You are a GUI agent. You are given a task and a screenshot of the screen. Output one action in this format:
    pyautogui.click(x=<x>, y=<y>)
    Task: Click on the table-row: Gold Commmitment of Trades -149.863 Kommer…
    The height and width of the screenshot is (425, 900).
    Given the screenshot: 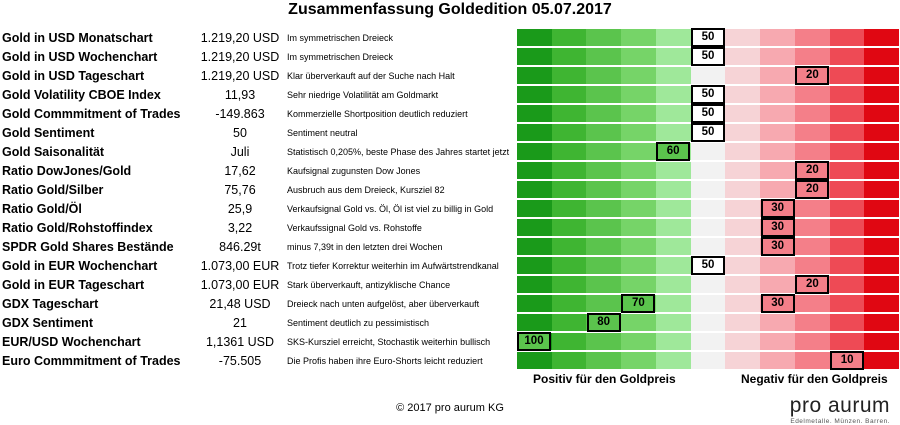 What is the action you would take?
    pyautogui.click(x=450, y=114)
    